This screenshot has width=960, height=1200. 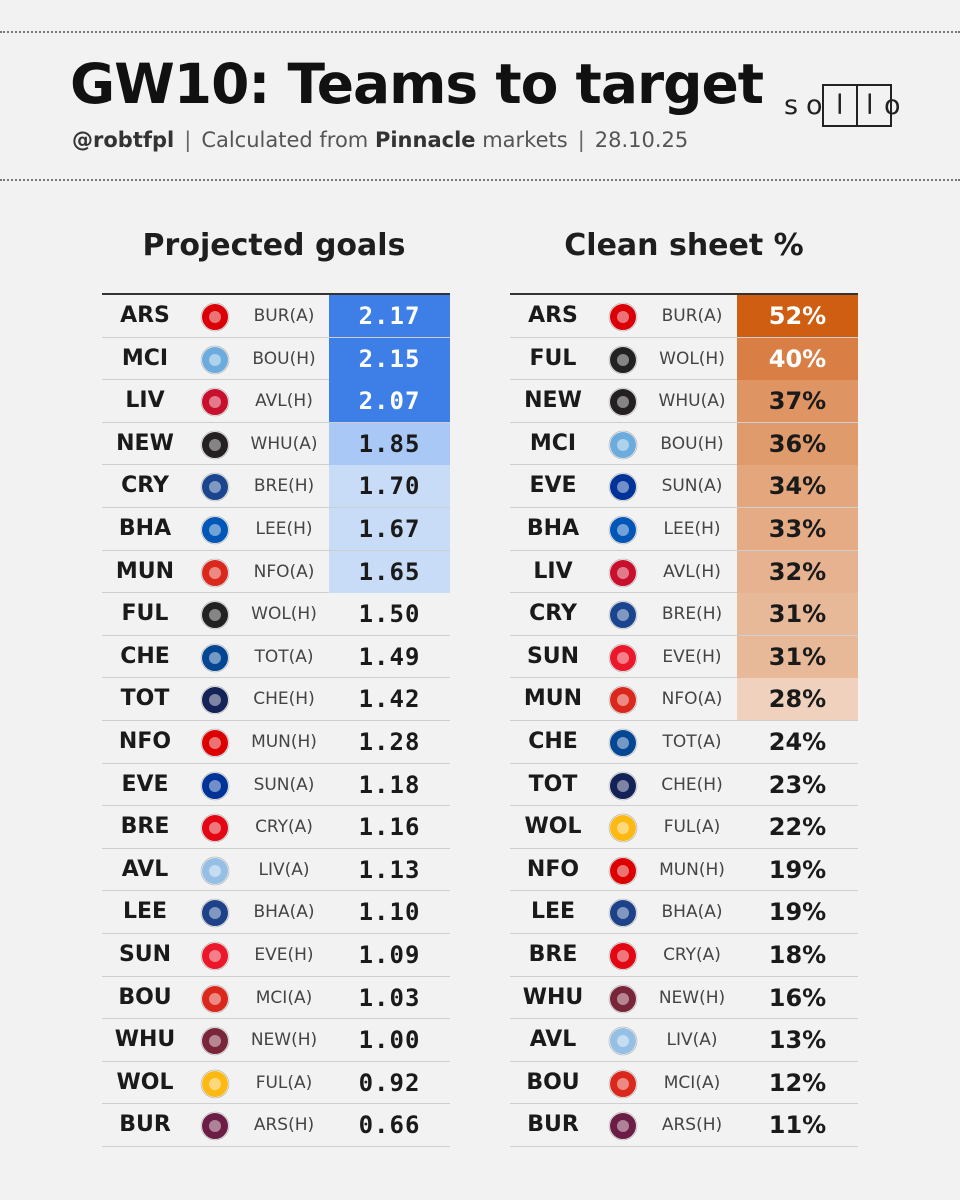 What do you see at coordinates (797, 1125) in the screenshot?
I see `clean-sheet-value: 11%` at bounding box center [797, 1125].